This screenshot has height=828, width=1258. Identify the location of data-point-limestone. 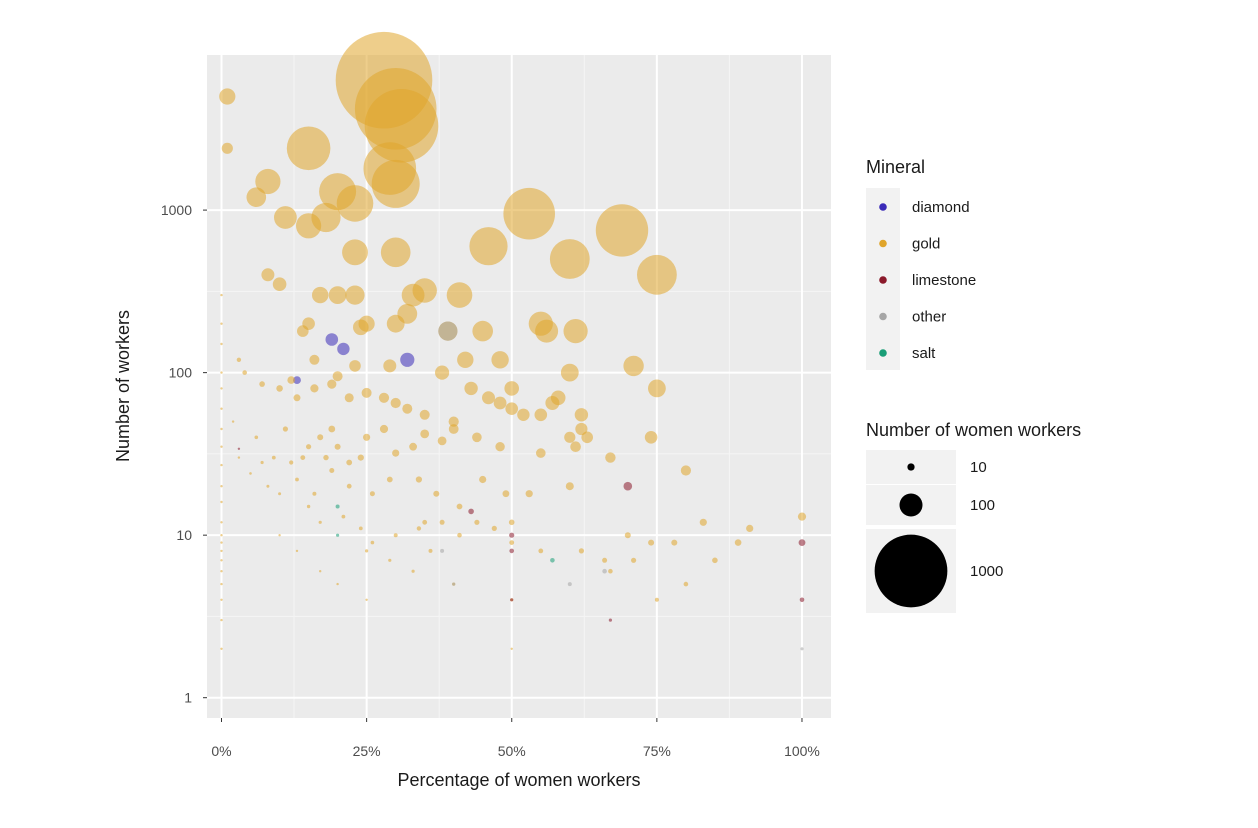
(471, 511).